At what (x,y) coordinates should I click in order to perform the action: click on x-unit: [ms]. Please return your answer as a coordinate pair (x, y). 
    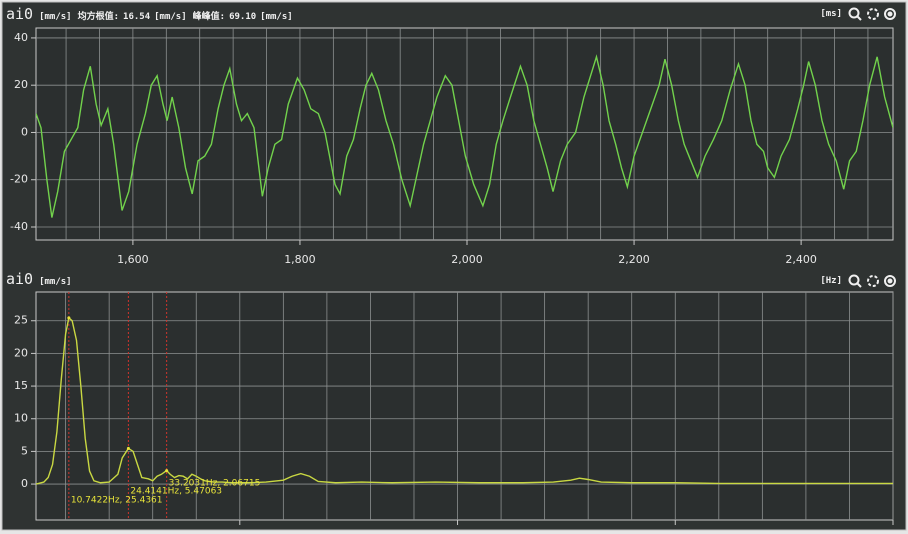
    Looking at the image, I should click on (831, 14).